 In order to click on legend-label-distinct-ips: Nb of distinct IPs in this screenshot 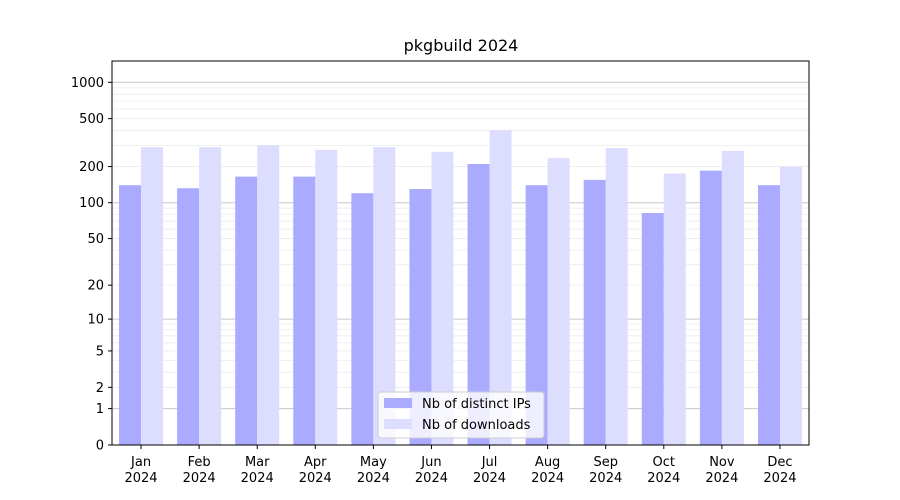, I will do `click(476, 404)`.